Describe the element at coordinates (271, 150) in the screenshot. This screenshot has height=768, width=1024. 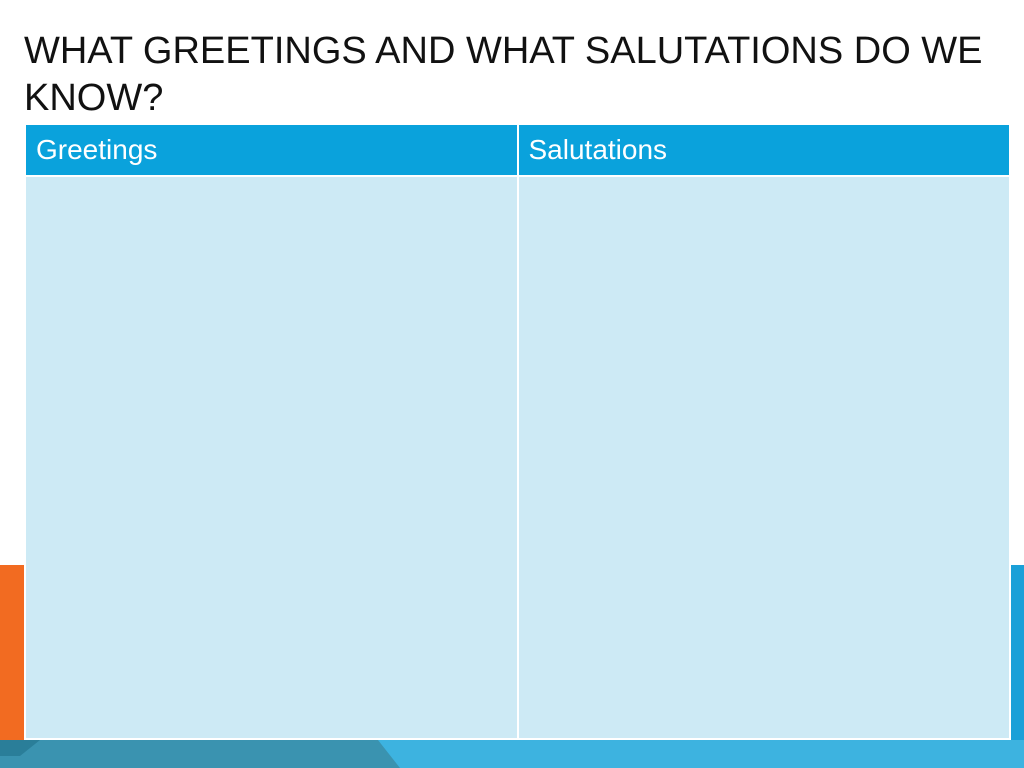
I see `column-header: Greetings` at that location.